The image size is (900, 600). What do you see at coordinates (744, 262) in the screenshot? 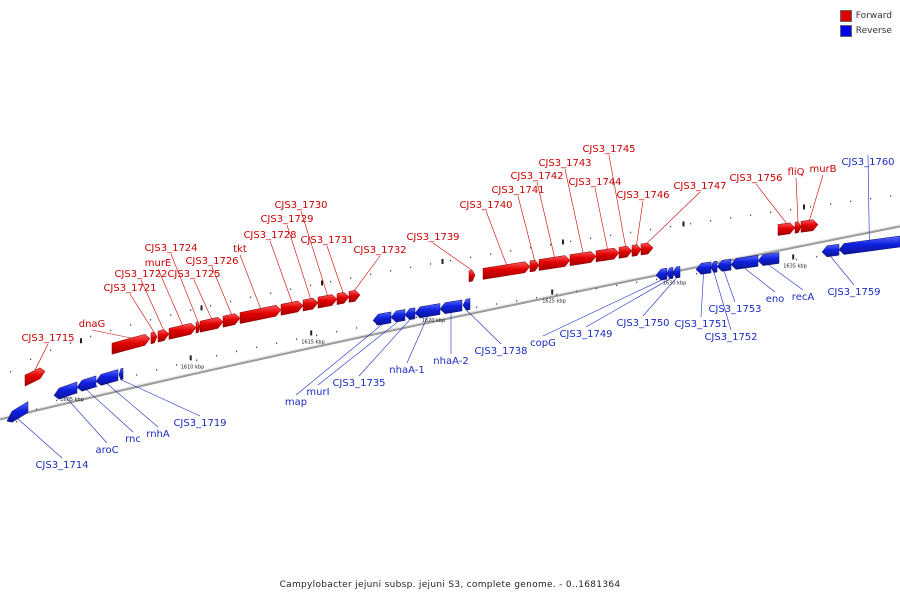
I see `gene-feature-eno` at bounding box center [744, 262].